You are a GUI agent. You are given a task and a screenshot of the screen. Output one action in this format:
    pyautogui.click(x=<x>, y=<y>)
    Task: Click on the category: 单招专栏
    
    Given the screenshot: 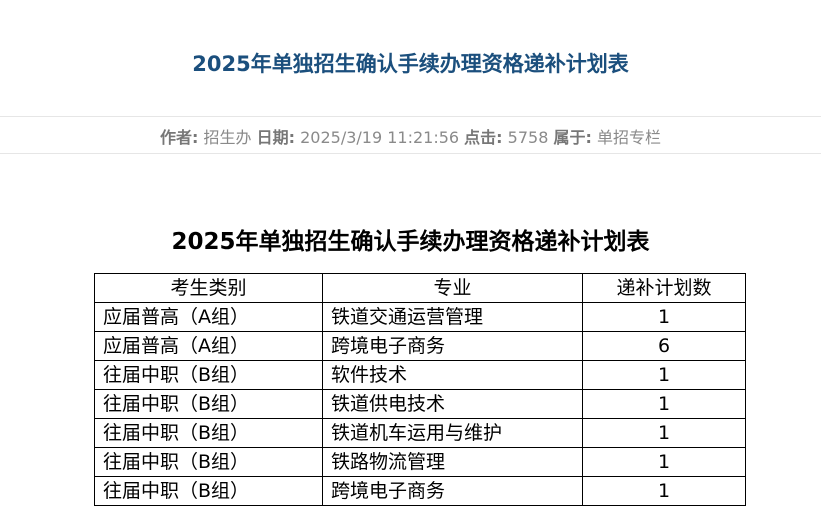 What is the action you would take?
    pyautogui.click(x=628, y=137)
    